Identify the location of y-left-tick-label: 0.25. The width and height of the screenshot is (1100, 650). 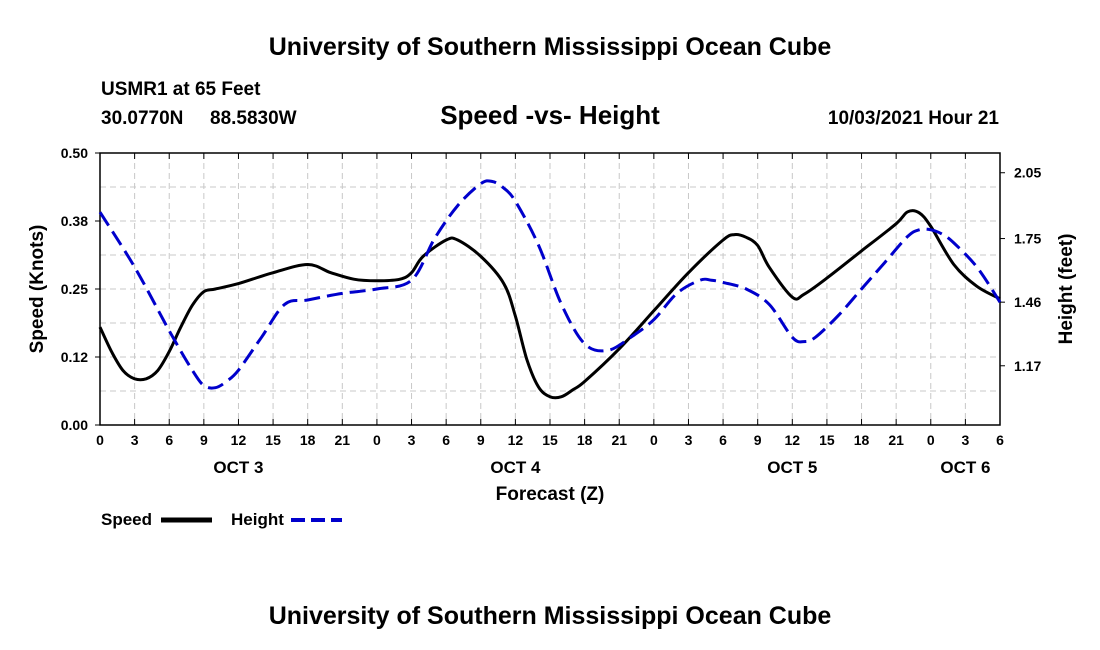
(74, 289).